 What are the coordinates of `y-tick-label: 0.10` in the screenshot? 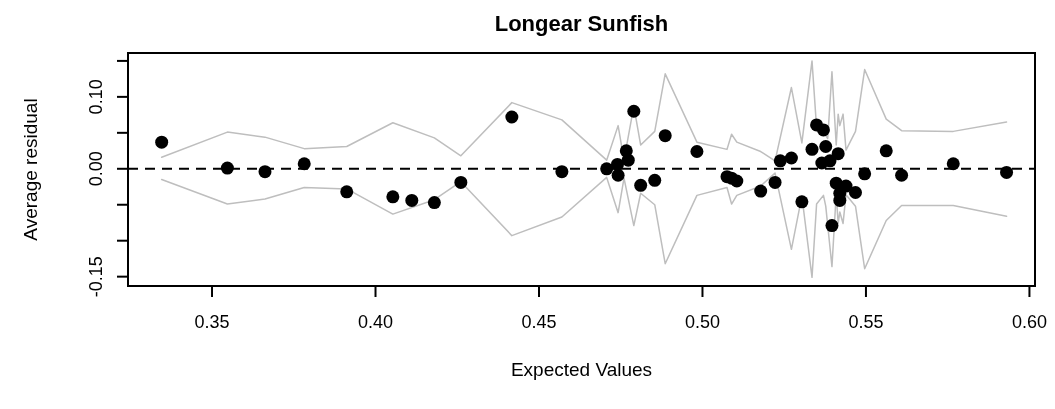 It's located at (96, 97).